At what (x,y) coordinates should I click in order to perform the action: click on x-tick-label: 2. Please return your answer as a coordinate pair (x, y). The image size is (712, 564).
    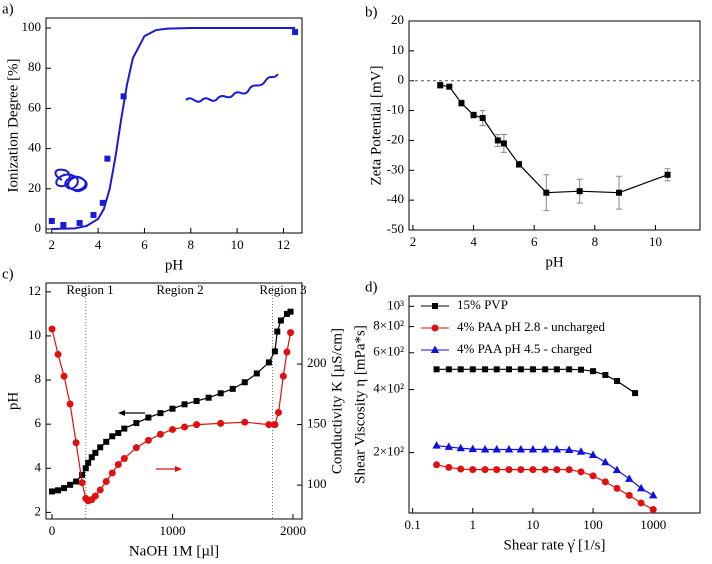
    Looking at the image, I should click on (52, 244).